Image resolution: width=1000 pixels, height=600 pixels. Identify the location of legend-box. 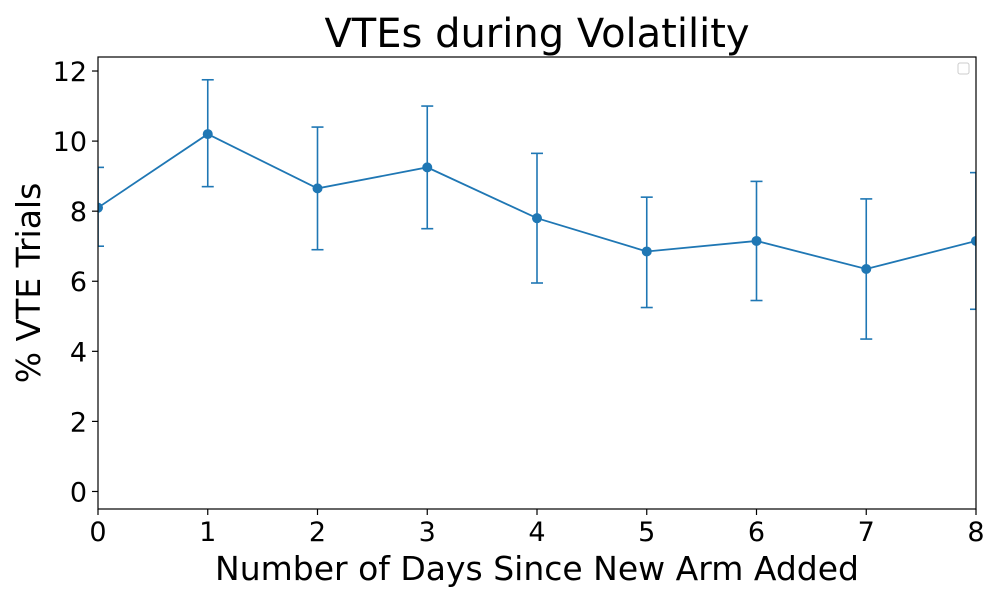
(963, 68).